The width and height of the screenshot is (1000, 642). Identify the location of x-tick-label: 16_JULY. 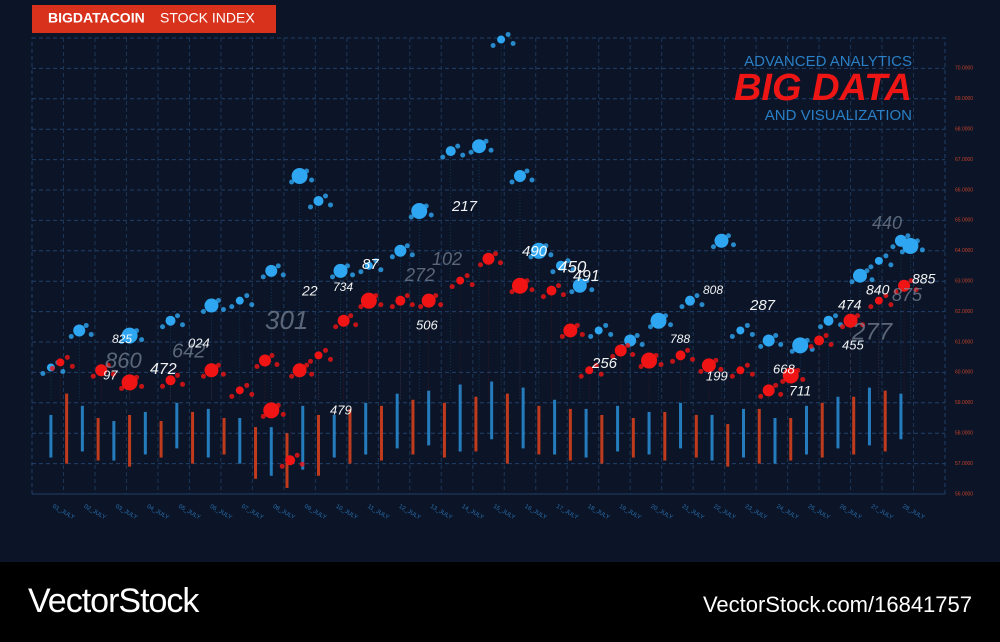
(535, 512).